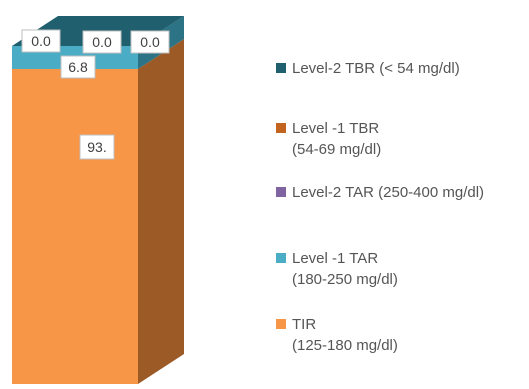  I want to click on data-label-2: 0.0, so click(41, 41).